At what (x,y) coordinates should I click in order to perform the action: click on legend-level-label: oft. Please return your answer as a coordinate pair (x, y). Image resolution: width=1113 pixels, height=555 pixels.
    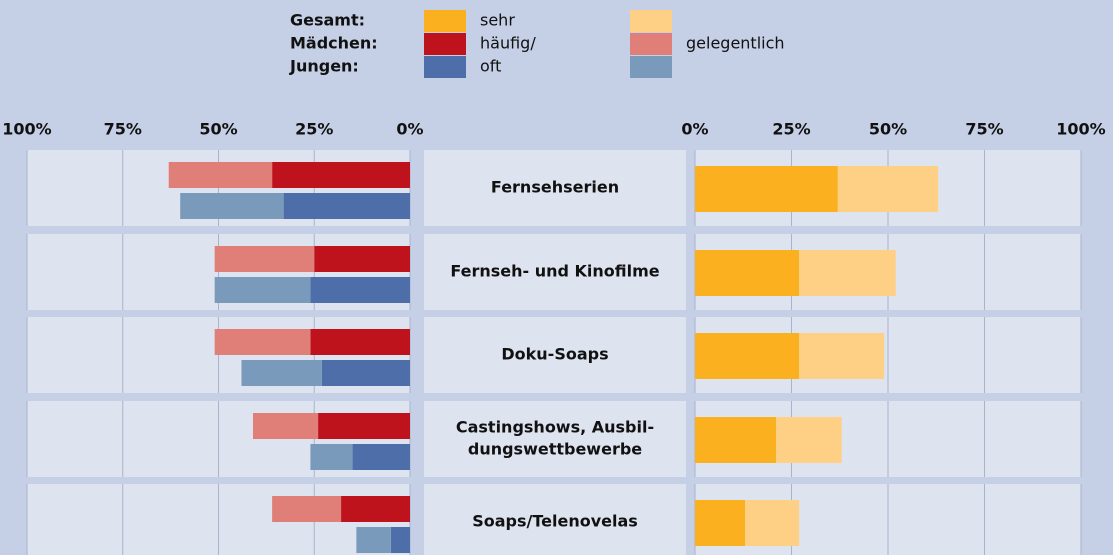
    Looking at the image, I should click on (490, 66).